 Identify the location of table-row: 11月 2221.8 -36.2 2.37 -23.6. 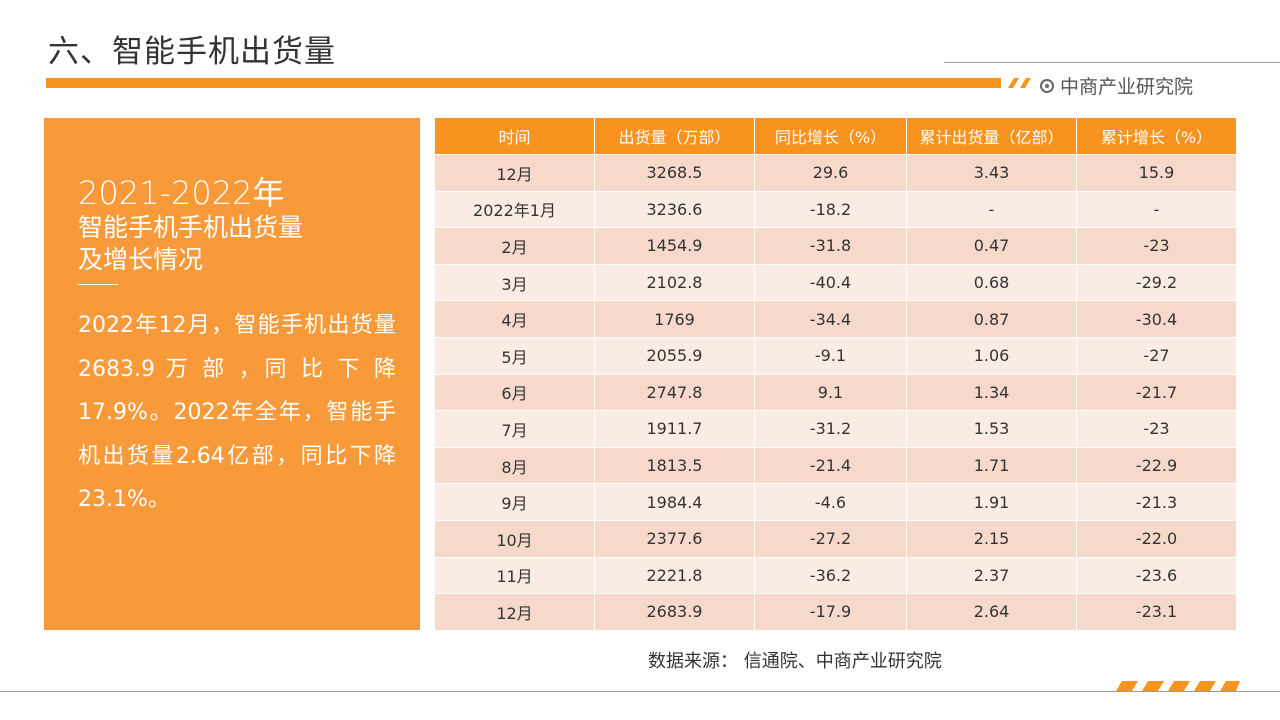
(835, 575).